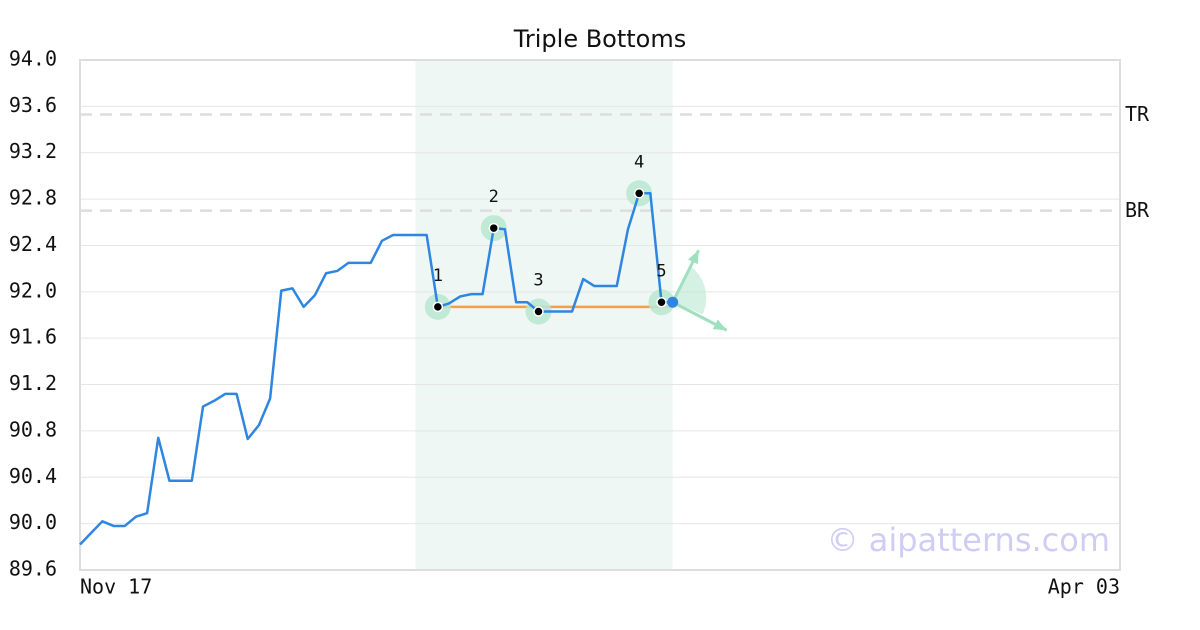 Image resolution: width=1200 pixels, height=630 pixels. Describe the element at coordinates (33, 290) in the screenshot. I see `y-tick-label: 92.0` at that location.